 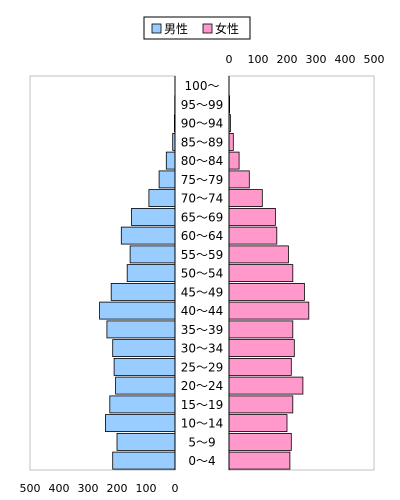 What do you see at coordinates (227, 28) in the screenshot?
I see `legend-label-female: 女性` at bounding box center [227, 28].